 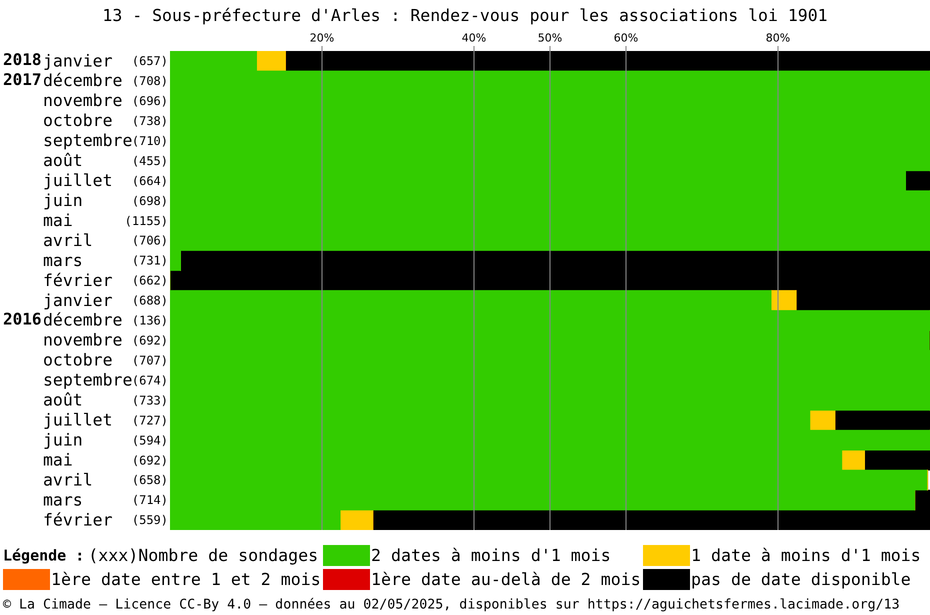 What do you see at coordinates (85, 80) in the screenshot?
I see `y-tick-label: 2017décembre (708)` at bounding box center [85, 80].